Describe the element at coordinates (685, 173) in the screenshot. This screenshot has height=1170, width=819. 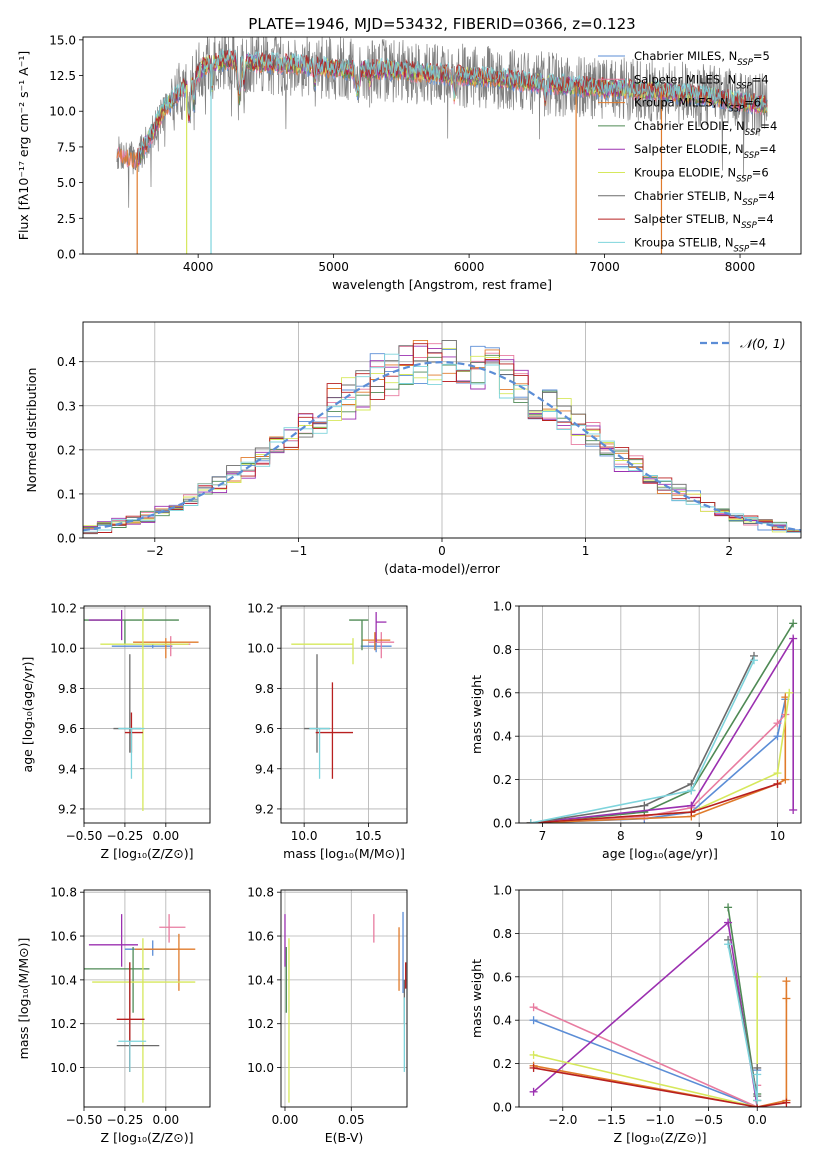
I see `legend-label-text: Kroupa ELODIE, N` at that location.